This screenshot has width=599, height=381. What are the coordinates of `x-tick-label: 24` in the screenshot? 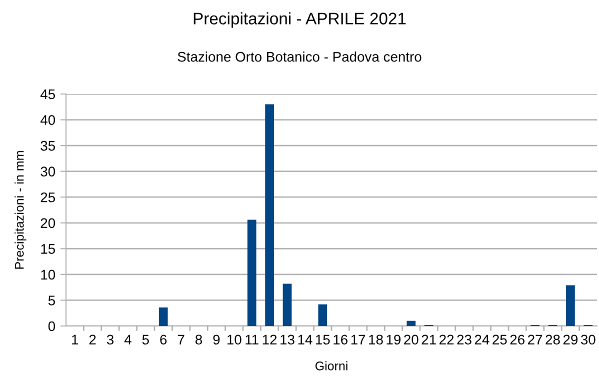 It's located at (482, 339).